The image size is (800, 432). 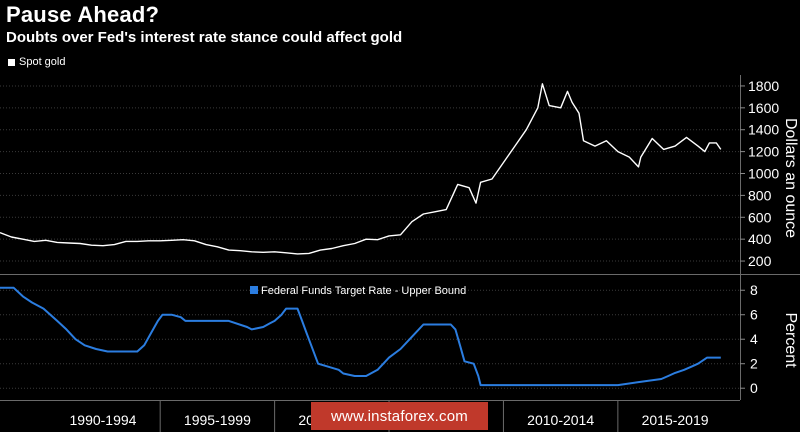 What do you see at coordinates (760, 217) in the screenshot?
I see `gold-y-tick-label: 600` at bounding box center [760, 217].